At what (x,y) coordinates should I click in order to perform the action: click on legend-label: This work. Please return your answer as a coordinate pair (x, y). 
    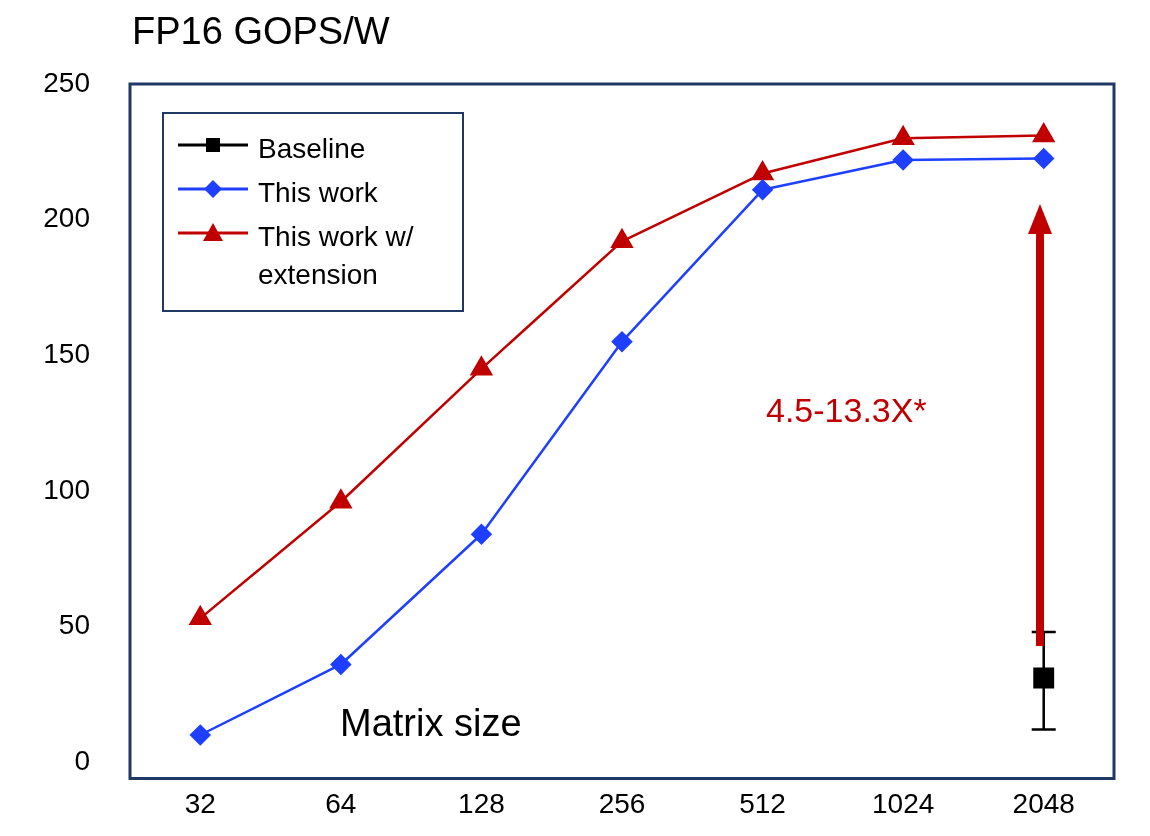
    Looking at the image, I should click on (318, 193).